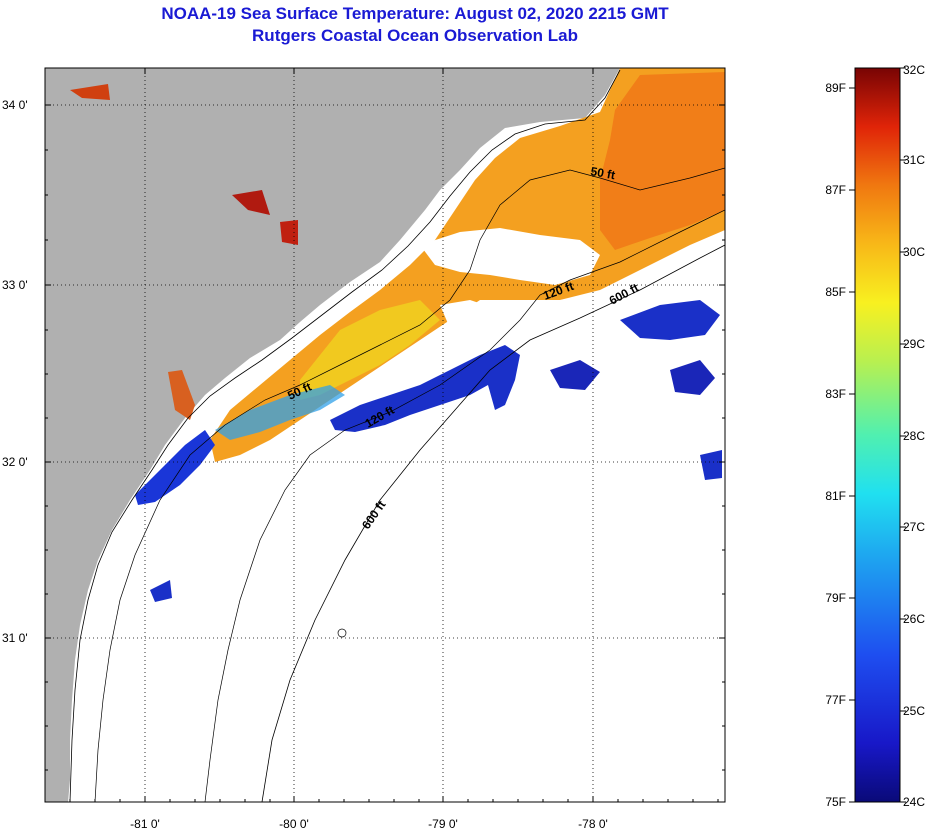  What do you see at coordinates (294, 824) in the screenshot?
I see `lon-label: -80 0'` at bounding box center [294, 824].